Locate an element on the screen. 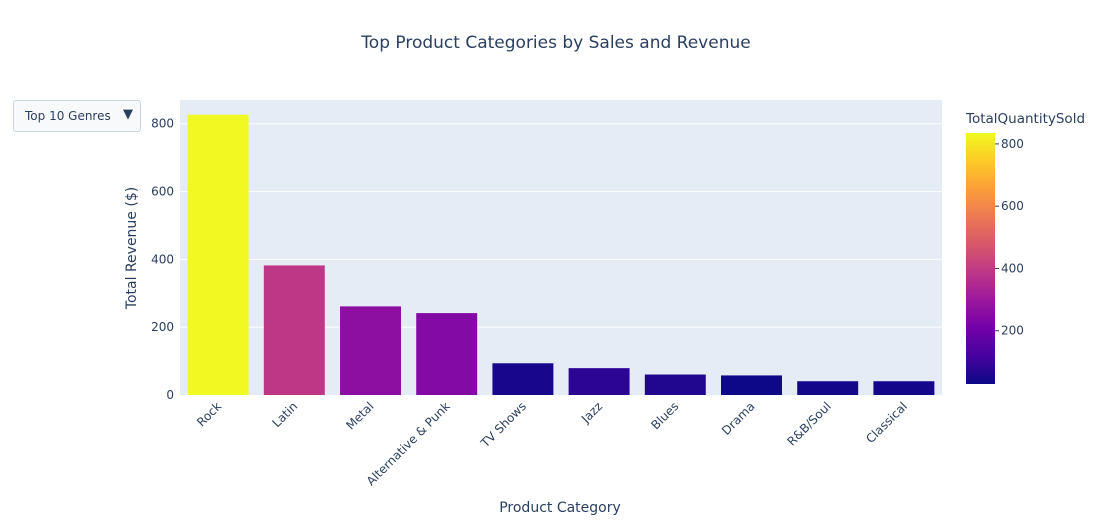  x-tick-label: Alternative & Punk is located at coordinates (408, 443).